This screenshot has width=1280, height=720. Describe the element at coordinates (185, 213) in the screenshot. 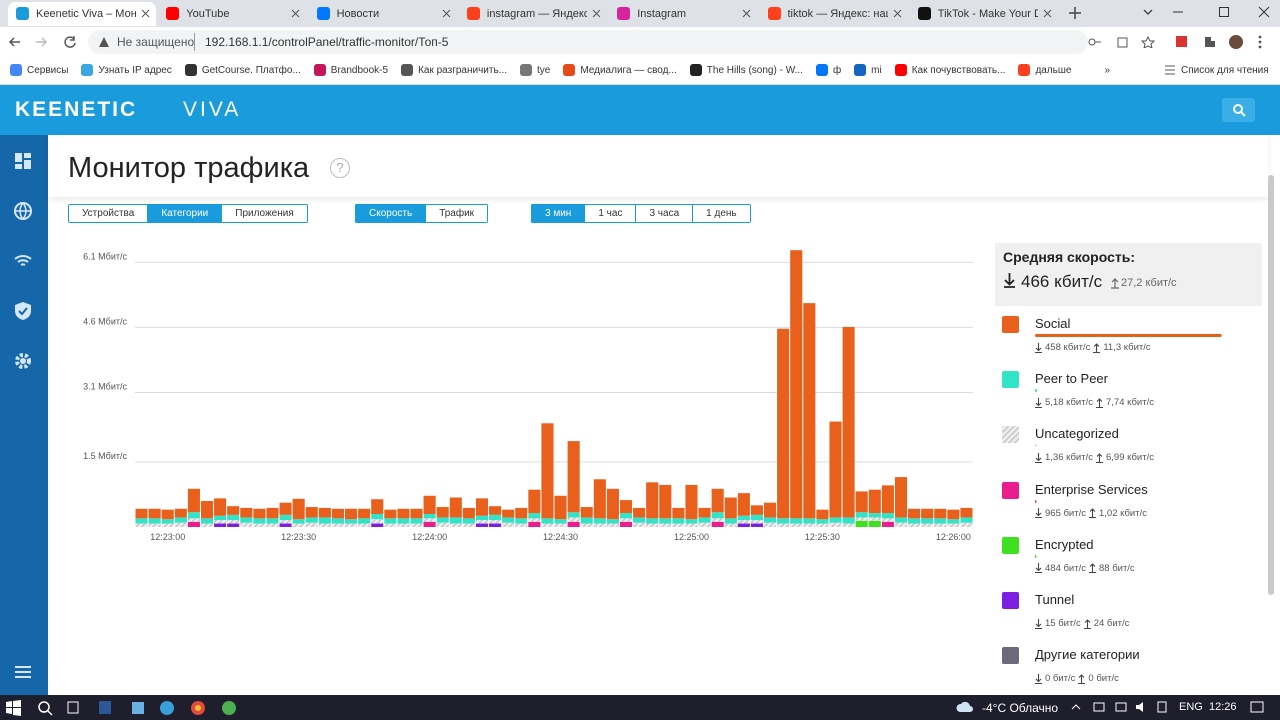

I see `filter-button: Категории` at that location.